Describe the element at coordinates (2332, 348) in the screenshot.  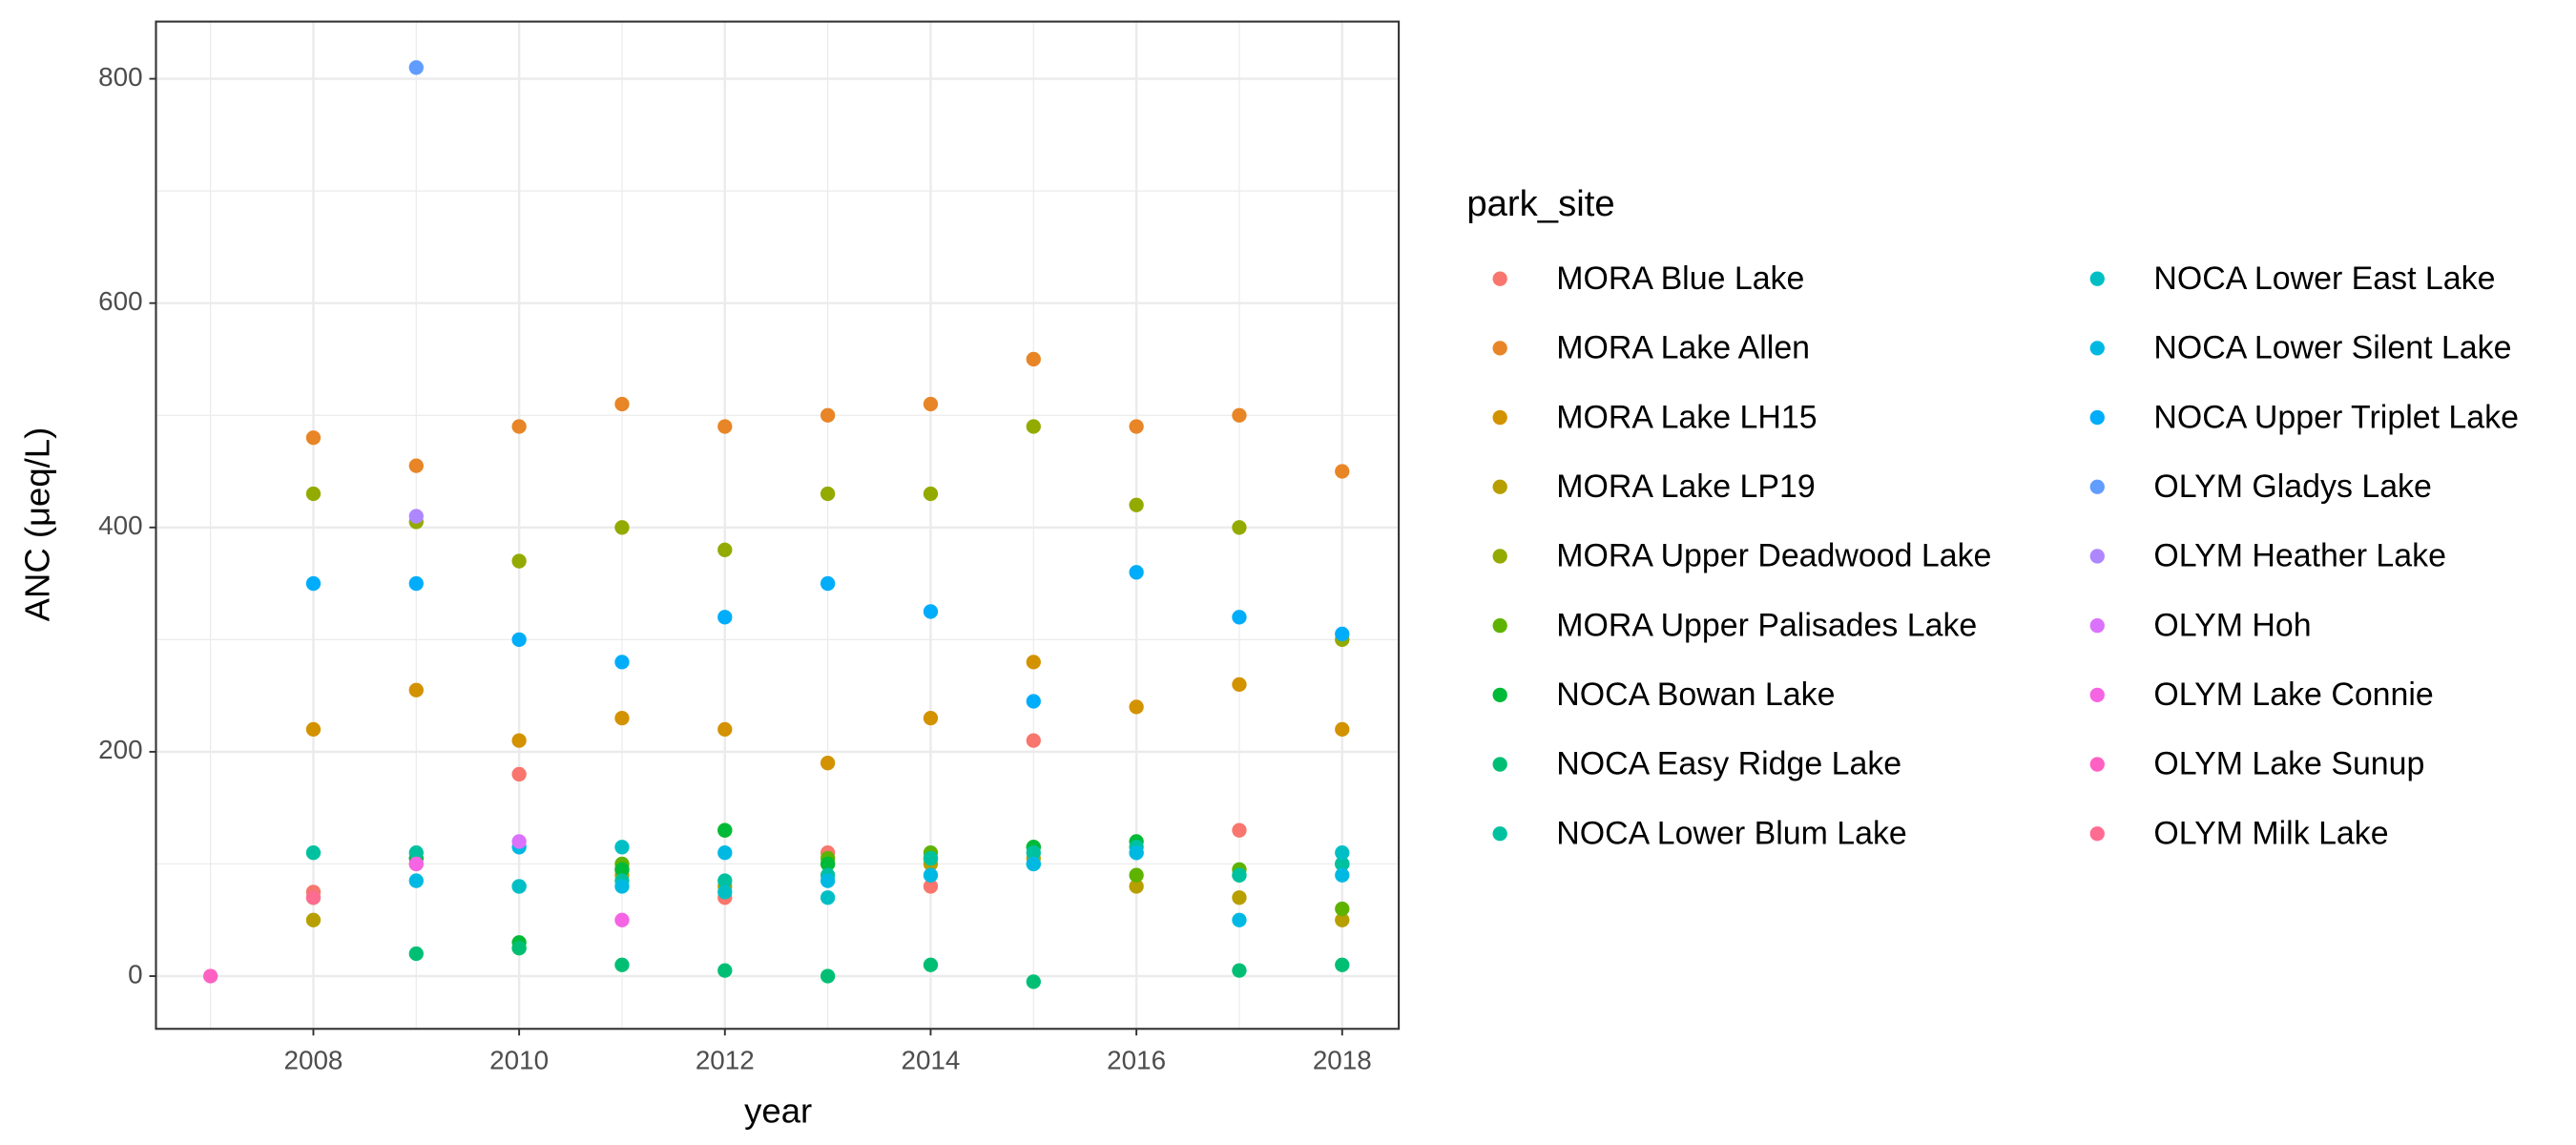
I see `legend-label: NOCA Lower Silent Lake` at that location.